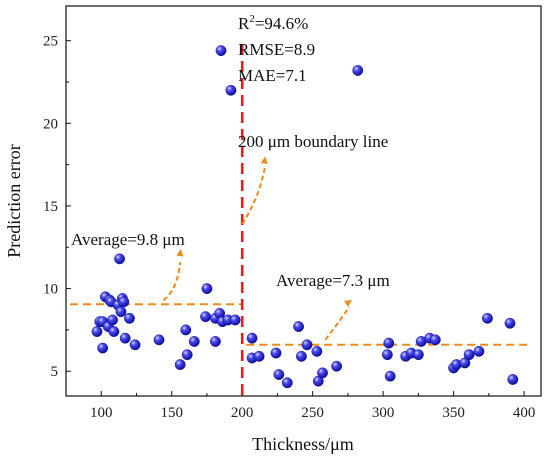 This screenshot has width=550, height=461. What do you see at coordinates (276, 49) in the screenshot?
I see `rmse-annotation: RMSE=8.9` at bounding box center [276, 49].